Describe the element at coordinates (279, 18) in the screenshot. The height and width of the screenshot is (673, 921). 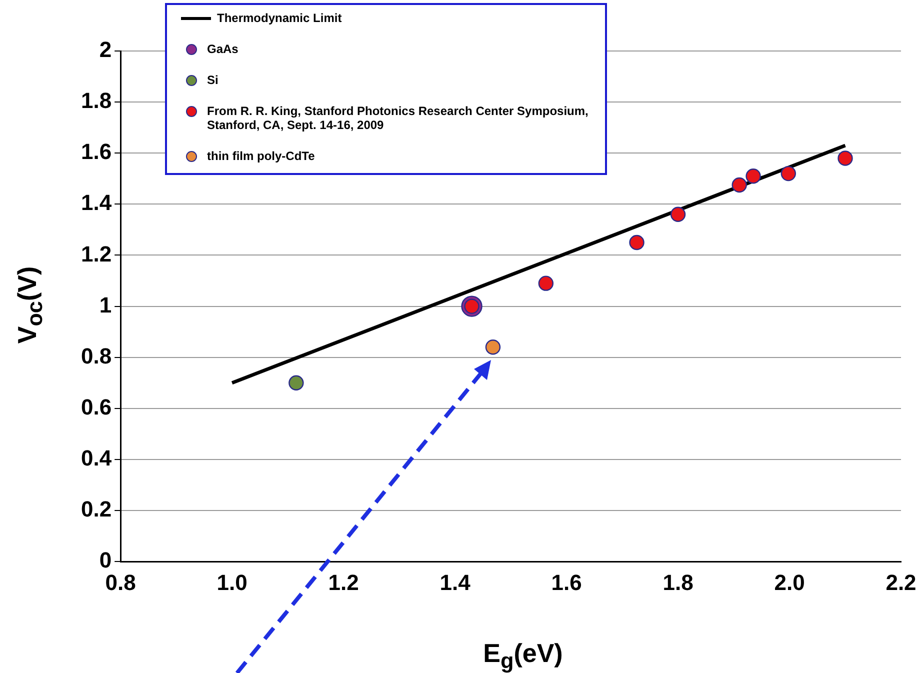
I see `legend-label: Thermodynamic Limit` at that location.